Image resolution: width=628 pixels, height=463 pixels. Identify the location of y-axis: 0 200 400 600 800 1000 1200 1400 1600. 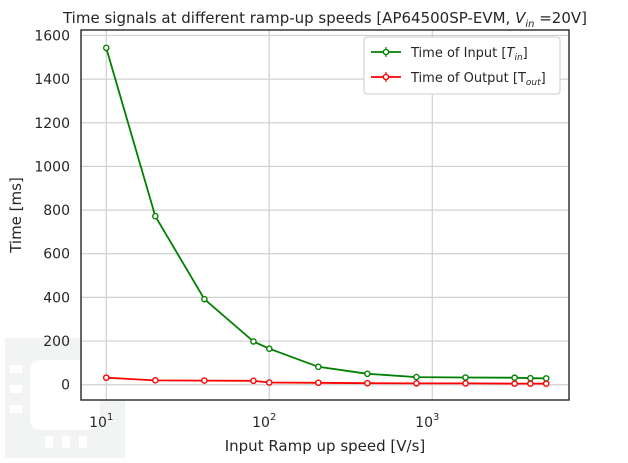
(52, 210).